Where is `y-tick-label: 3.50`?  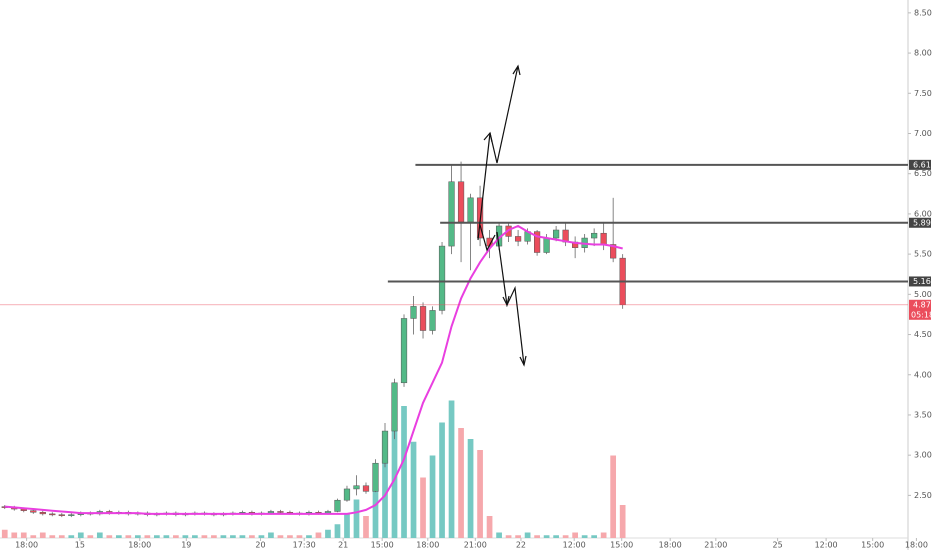 y-tick-label: 3.50 is located at coordinates (923, 414).